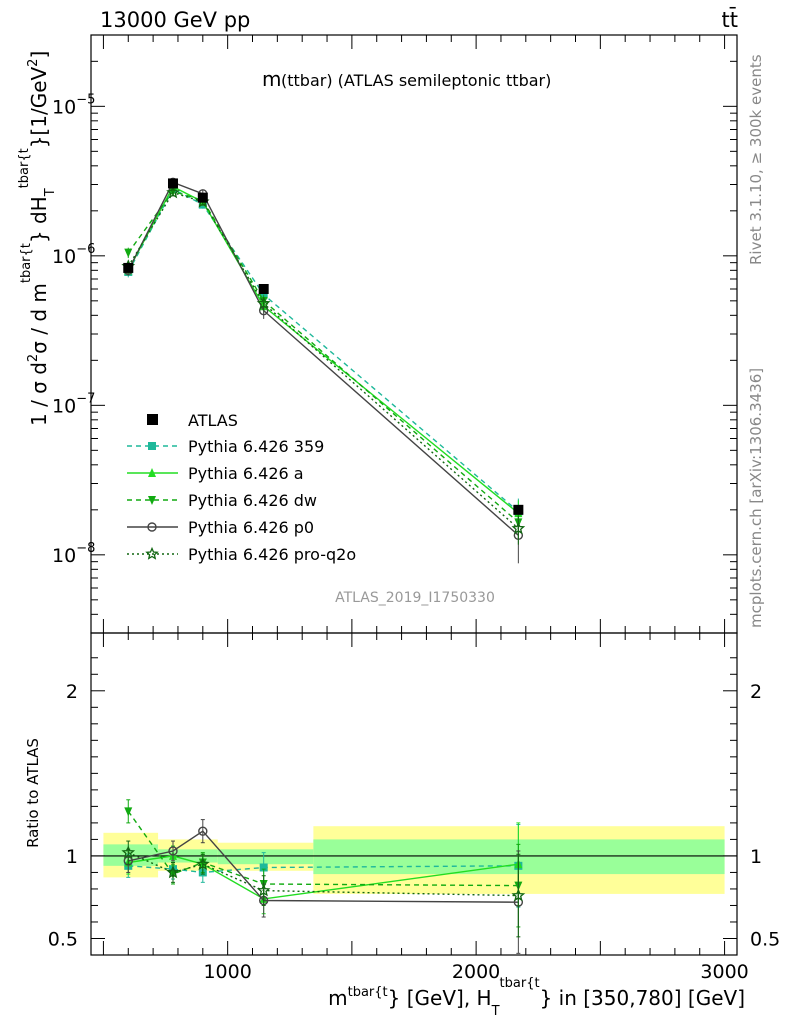 The image size is (786, 1024). What do you see at coordinates (152, 500) in the screenshot?
I see `legend-marker-pdw` at bounding box center [152, 500].